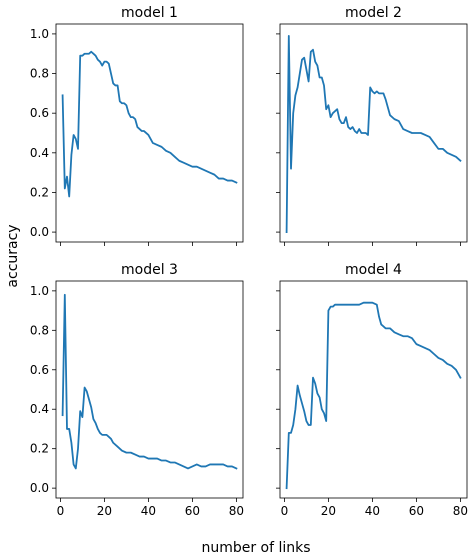 The image size is (474, 558). What do you see at coordinates (39, 74) in the screenshot?
I see `panel-1-ytick-label-4: 0.8` at bounding box center [39, 74].